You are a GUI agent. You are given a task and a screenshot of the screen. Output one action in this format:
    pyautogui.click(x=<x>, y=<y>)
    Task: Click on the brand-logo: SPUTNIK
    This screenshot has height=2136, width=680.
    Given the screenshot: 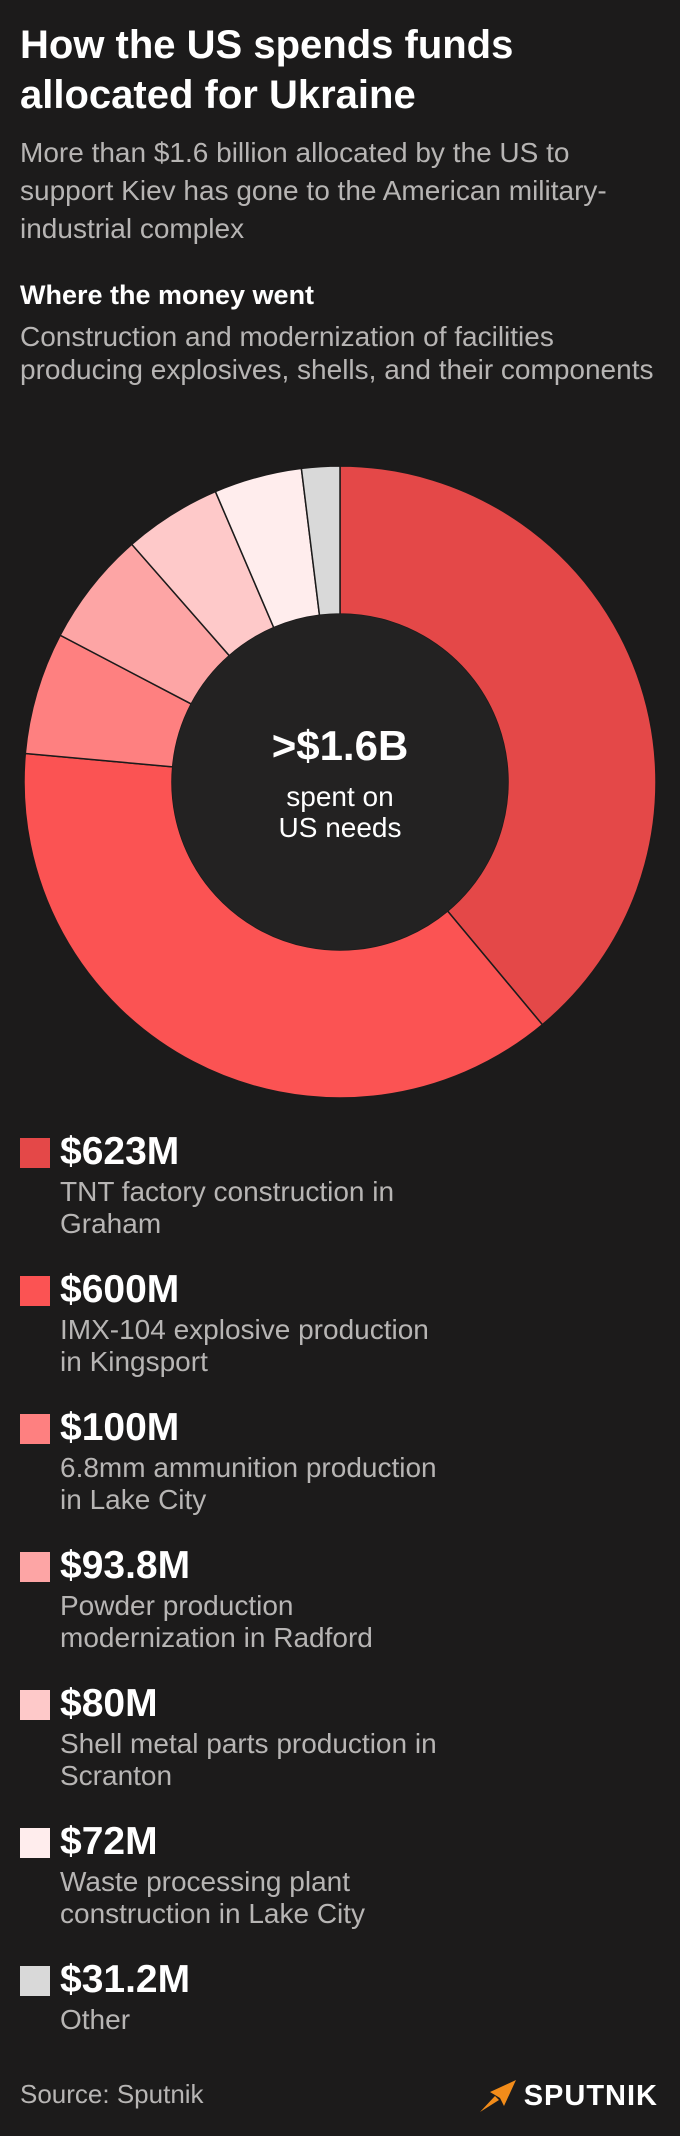 What is the action you would take?
    pyautogui.click(x=568, y=2096)
    